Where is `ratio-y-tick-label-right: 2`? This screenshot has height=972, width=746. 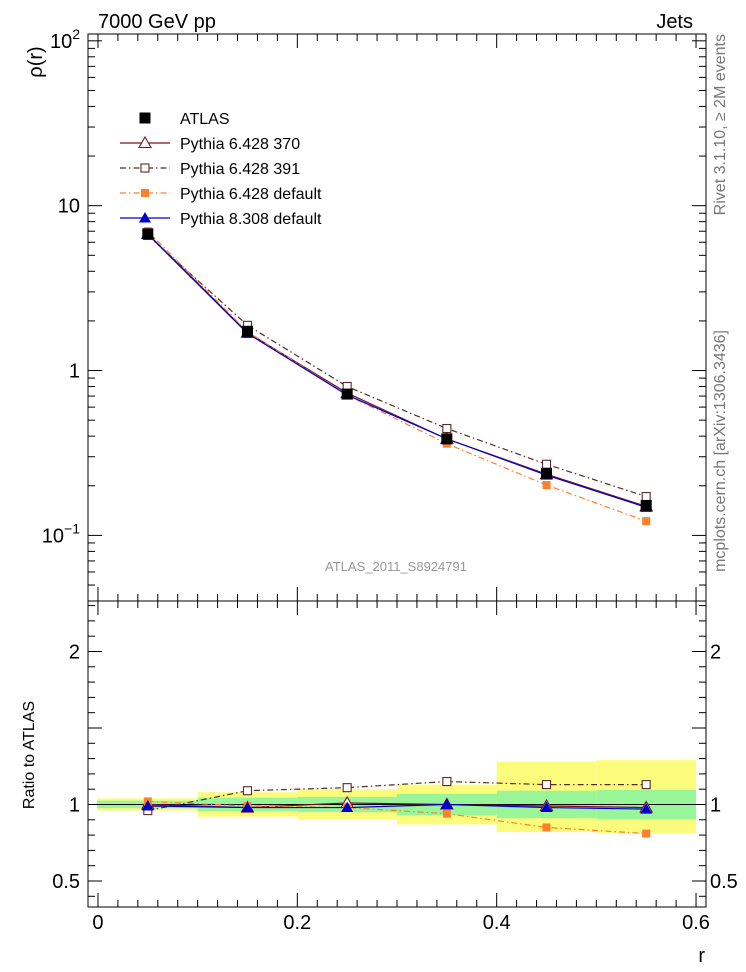
ratio-y-tick-label-right: 2 is located at coordinates (715, 652).